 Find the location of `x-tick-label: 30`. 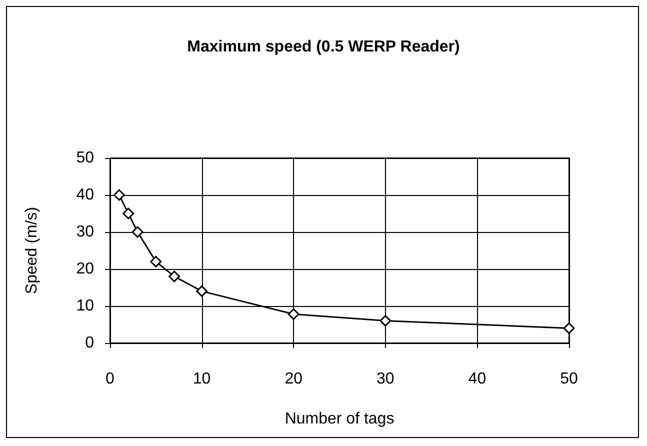

x-tick-label: 30 is located at coordinates (385, 379).